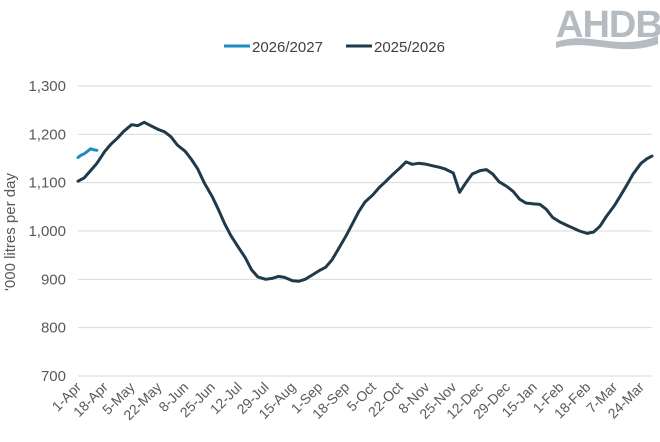 The image size is (660, 442). What do you see at coordinates (287, 47) in the screenshot?
I see `legend-label-2026-2027: 2026/2027` at bounding box center [287, 47].